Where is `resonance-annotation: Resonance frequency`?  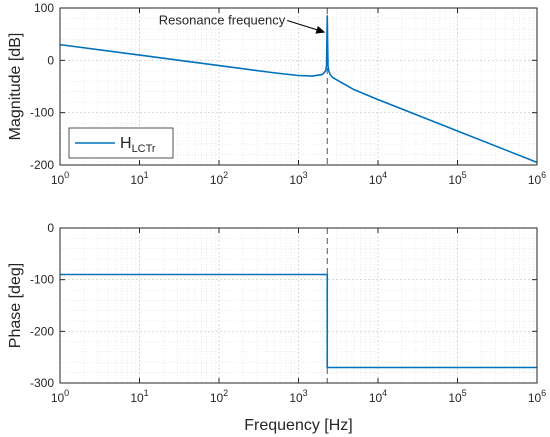
resonance-annotation: Resonance frequency is located at coordinates (242, 23).